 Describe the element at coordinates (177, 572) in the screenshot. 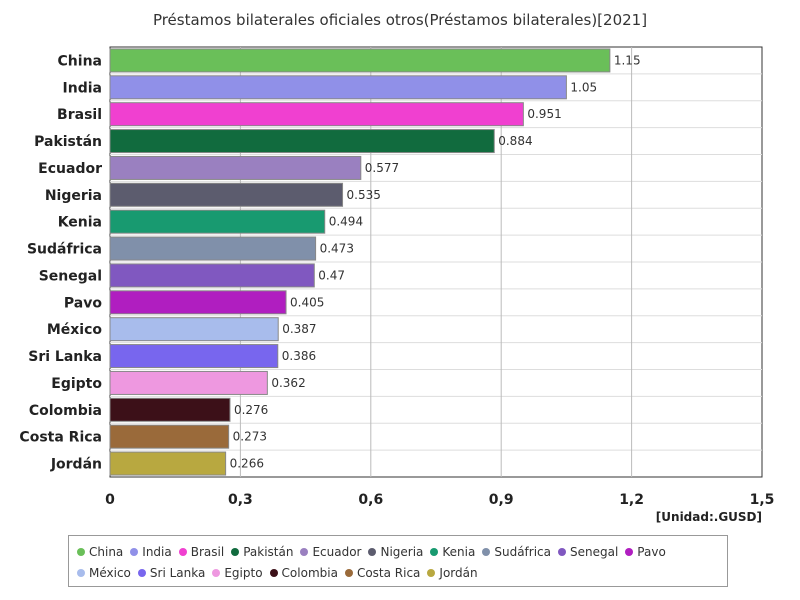

I see `legend-label: Sri Lanka` at that location.